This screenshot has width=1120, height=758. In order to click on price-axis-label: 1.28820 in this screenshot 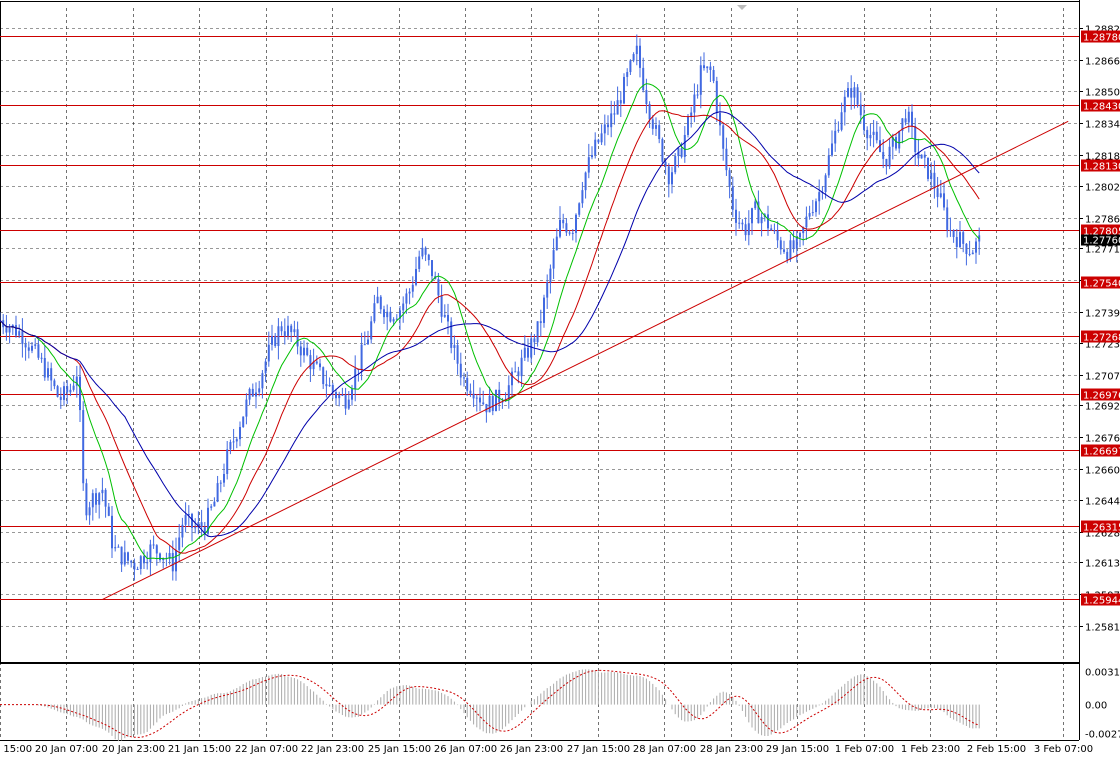, I will do `click(1102, 30)`.